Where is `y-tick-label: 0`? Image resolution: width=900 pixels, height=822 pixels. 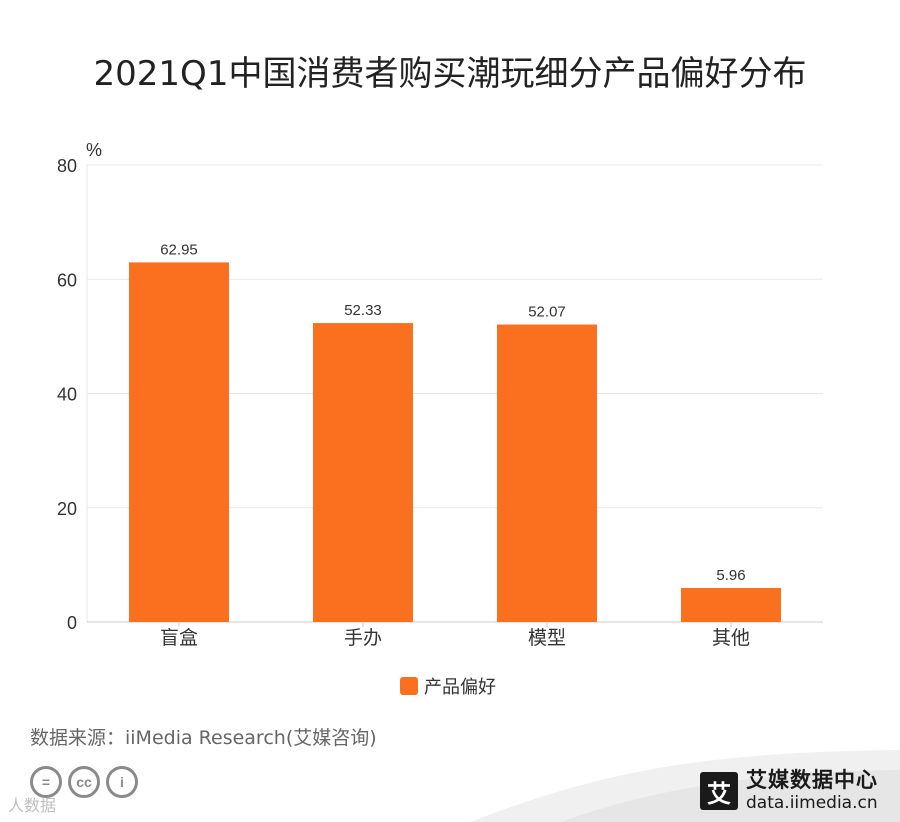
y-tick-label: 0 is located at coordinates (72, 623).